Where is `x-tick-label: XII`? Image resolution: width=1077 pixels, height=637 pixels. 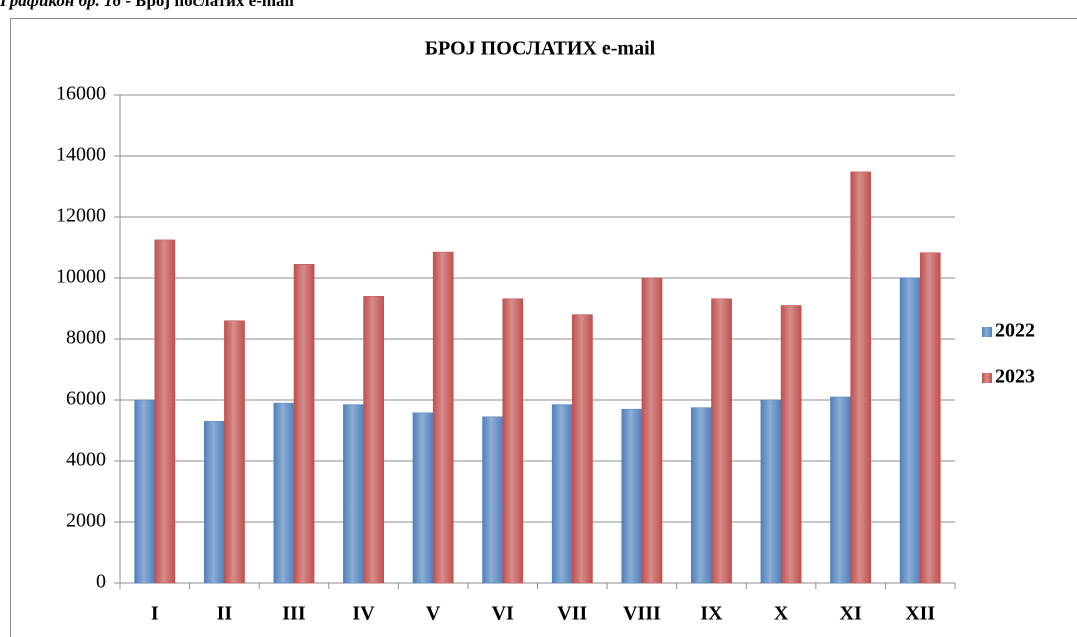
x-tick-label: XII is located at coordinates (920, 614).